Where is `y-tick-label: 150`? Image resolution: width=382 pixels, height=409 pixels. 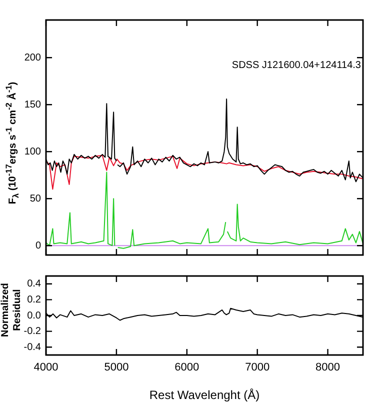 y-tick-label: 150 is located at coordinates (33, 104).